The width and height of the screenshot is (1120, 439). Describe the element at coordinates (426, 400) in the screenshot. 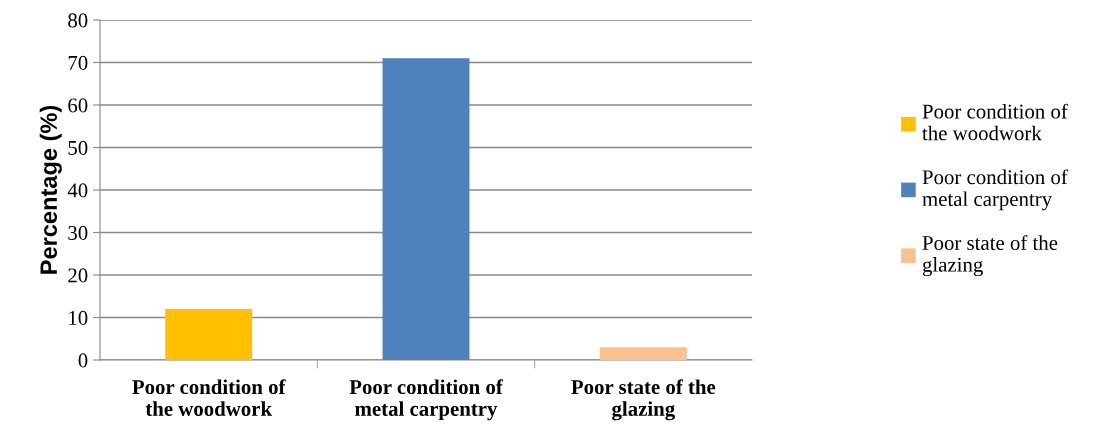

I see `x-tick-label: Poor condition of metal carpentry` at that location.